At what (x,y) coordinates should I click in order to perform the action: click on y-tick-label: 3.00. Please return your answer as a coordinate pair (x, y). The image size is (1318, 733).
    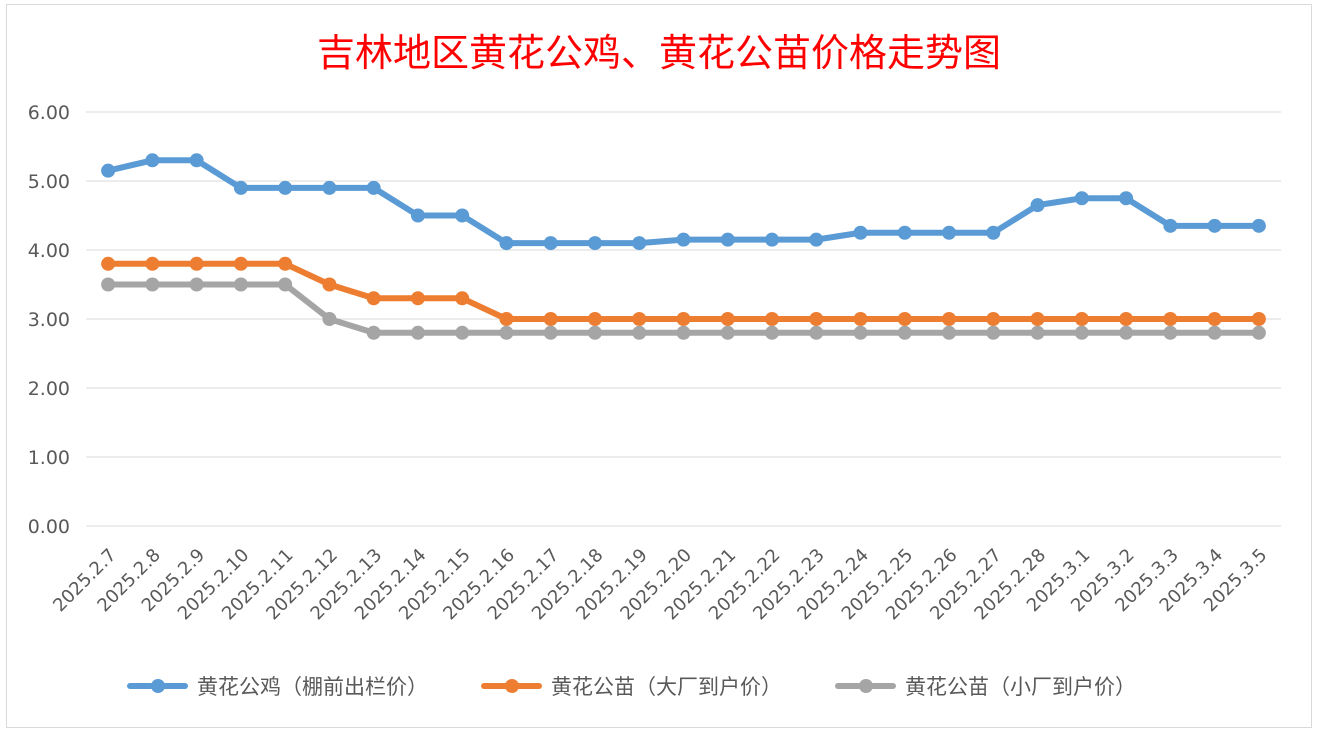
    Looking at the image, I should click on (49, 320).